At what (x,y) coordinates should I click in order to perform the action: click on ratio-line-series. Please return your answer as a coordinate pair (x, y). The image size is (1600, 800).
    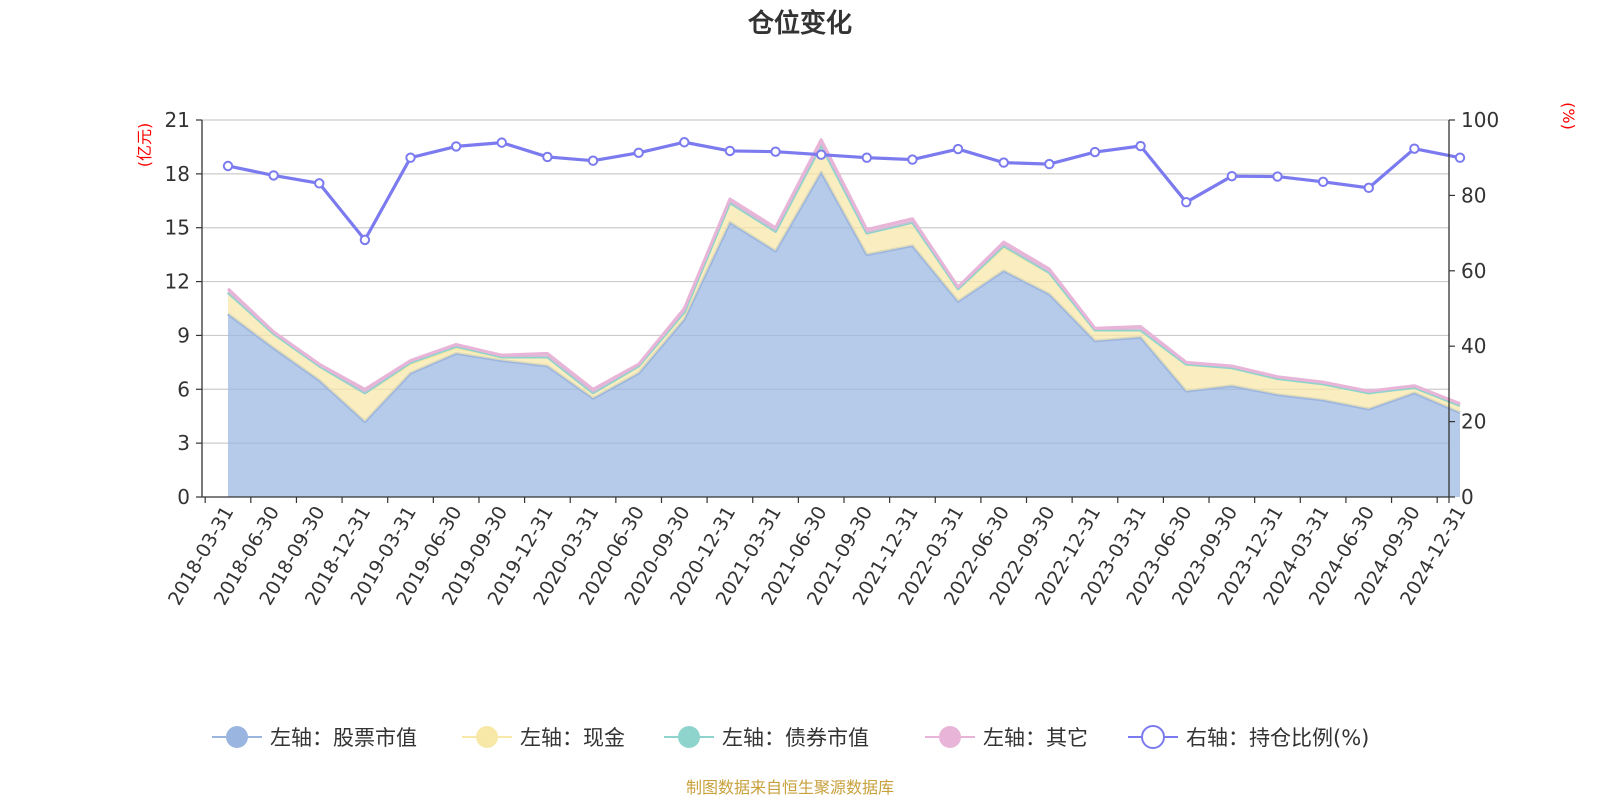
    Looking at the image, I should click on (844, 191).